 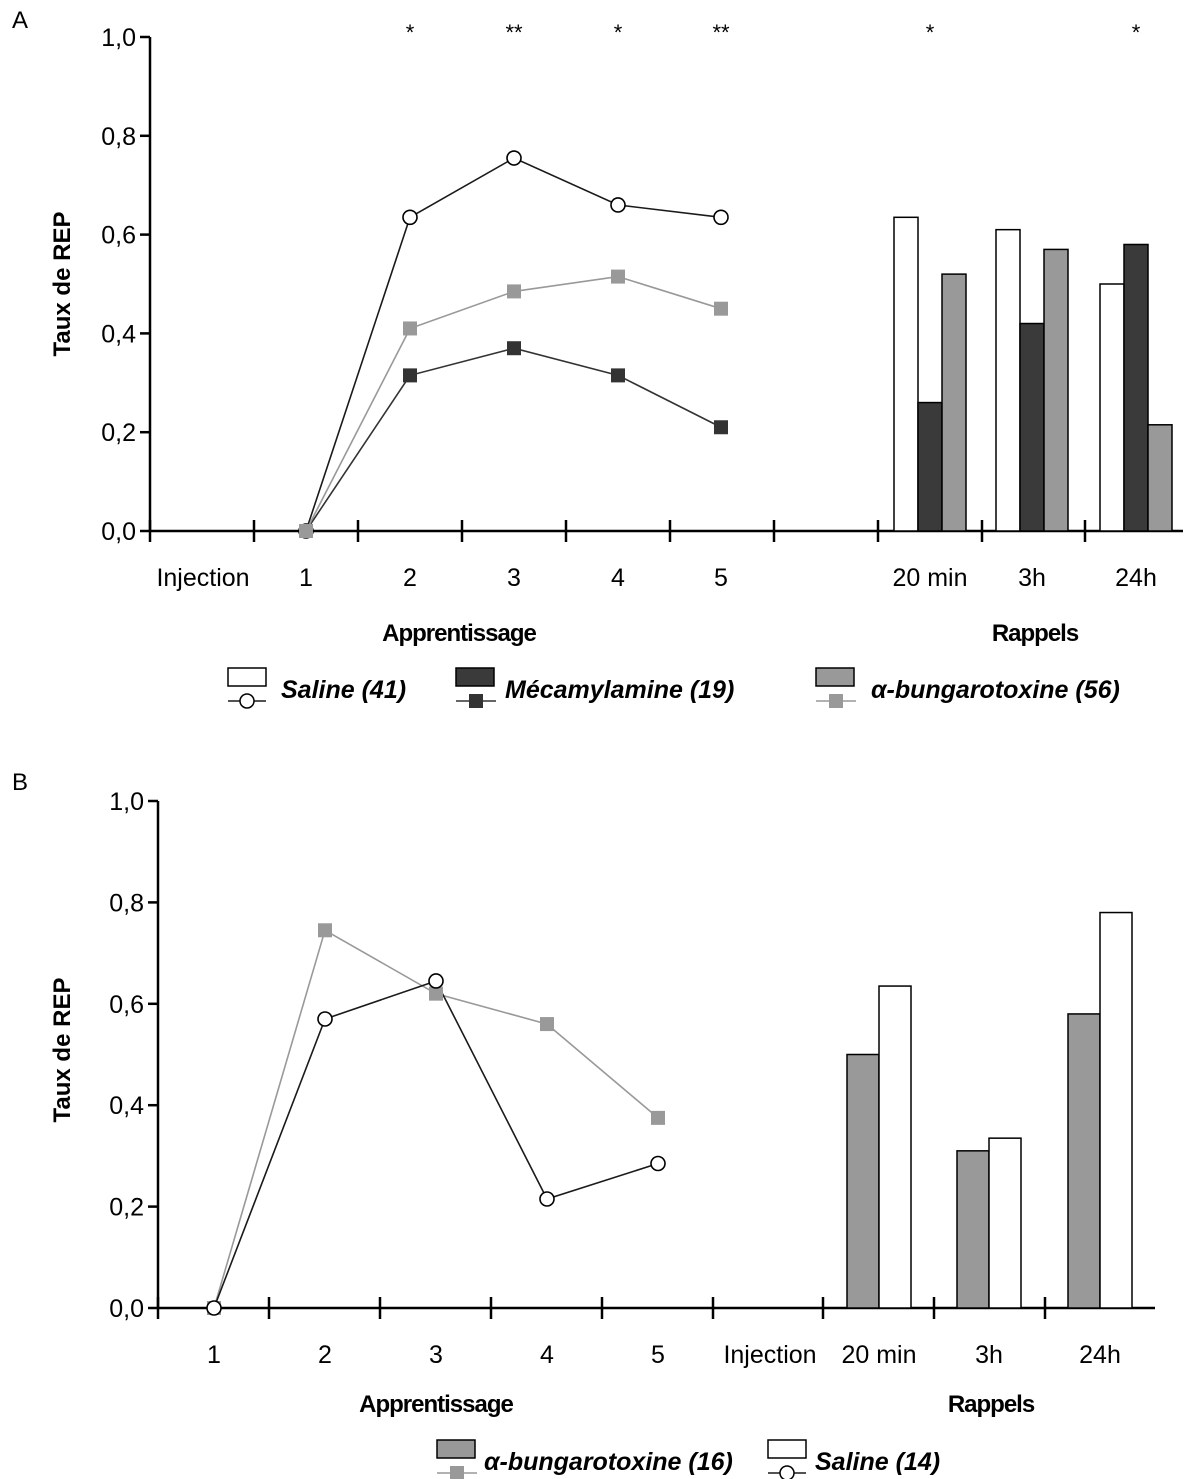 What do you see at coordinates (877, 1462) in the screenshot?
I see `legend-label: Saline (14)` at bounding box center [877, 1462].